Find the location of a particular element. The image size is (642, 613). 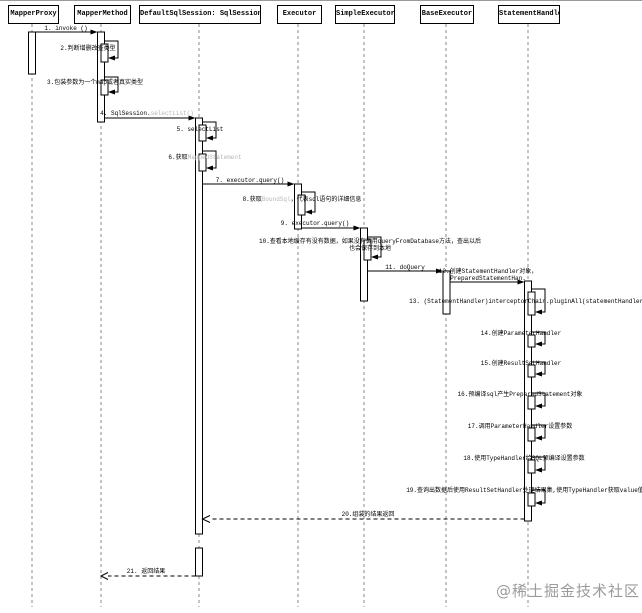

self-loop-msg6 is located at coordinates (209, 159).